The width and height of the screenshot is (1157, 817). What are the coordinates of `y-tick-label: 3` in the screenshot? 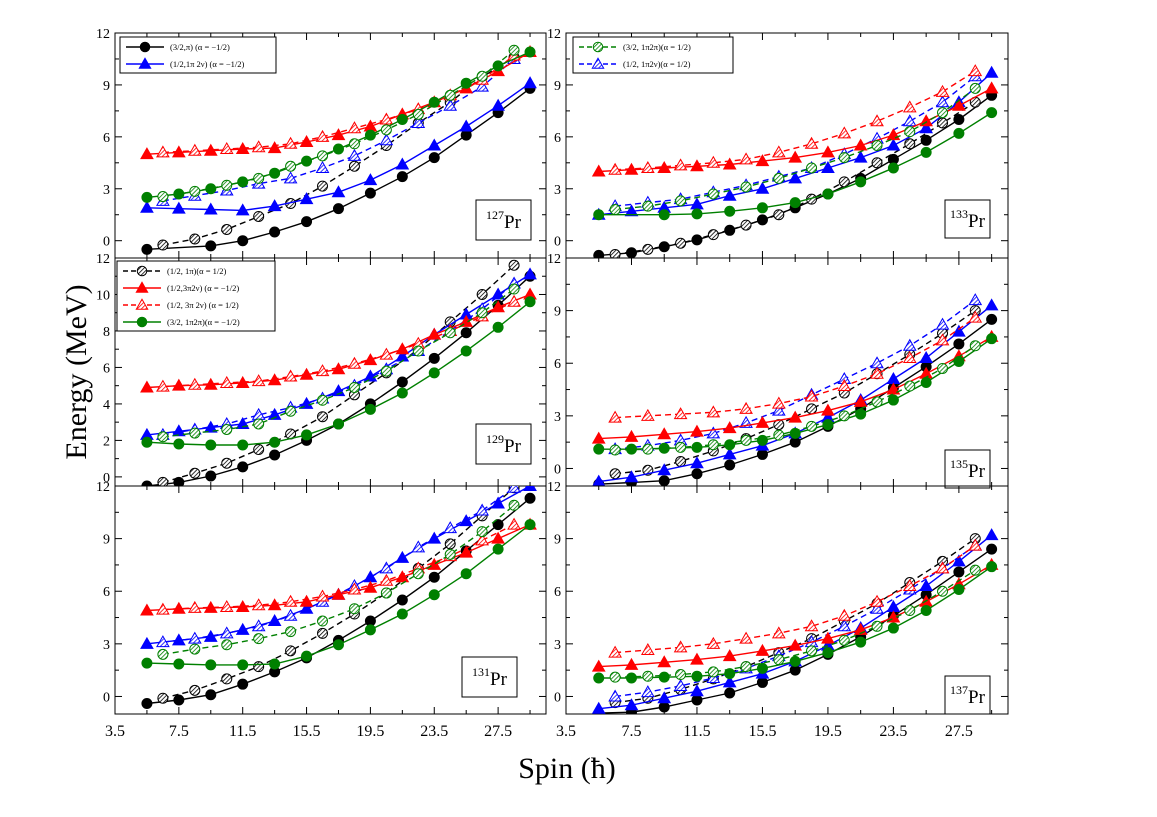 It's located at (557, 645).